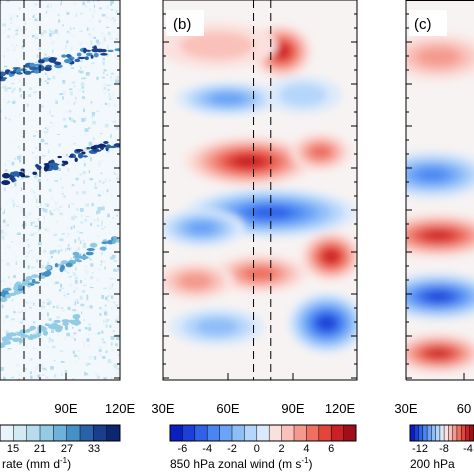 This screenshot has width=474, height=474. What do you see at coordinates (263, 433) in the screenshot?
I see `colorbar-b-outline` at bounding box center [263, 433].